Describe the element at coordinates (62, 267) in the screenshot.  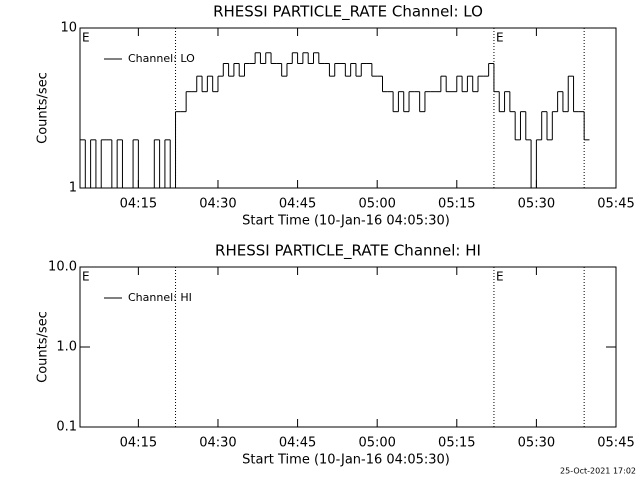
I see `y-tick-label: 10.0` at that location.